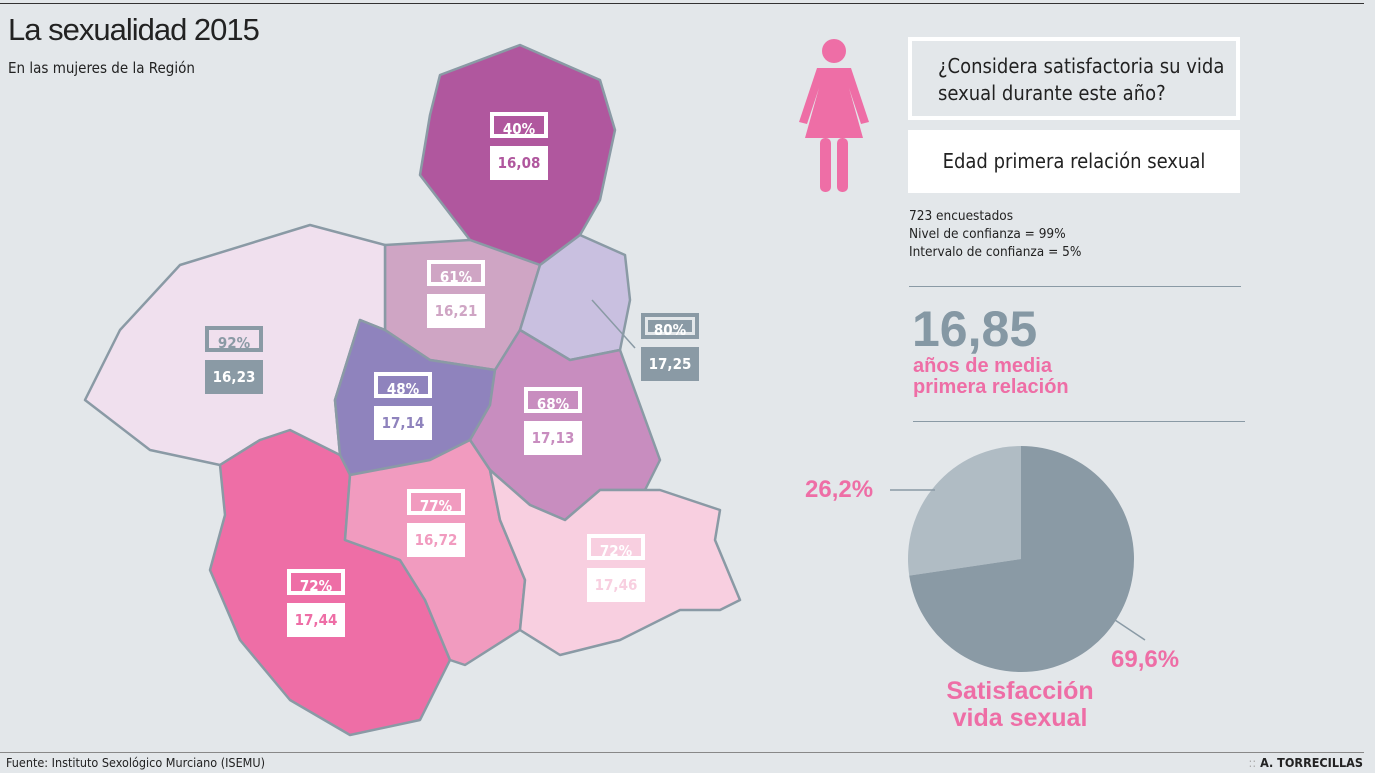  I want to click on woman-icon, so click(834, 115).